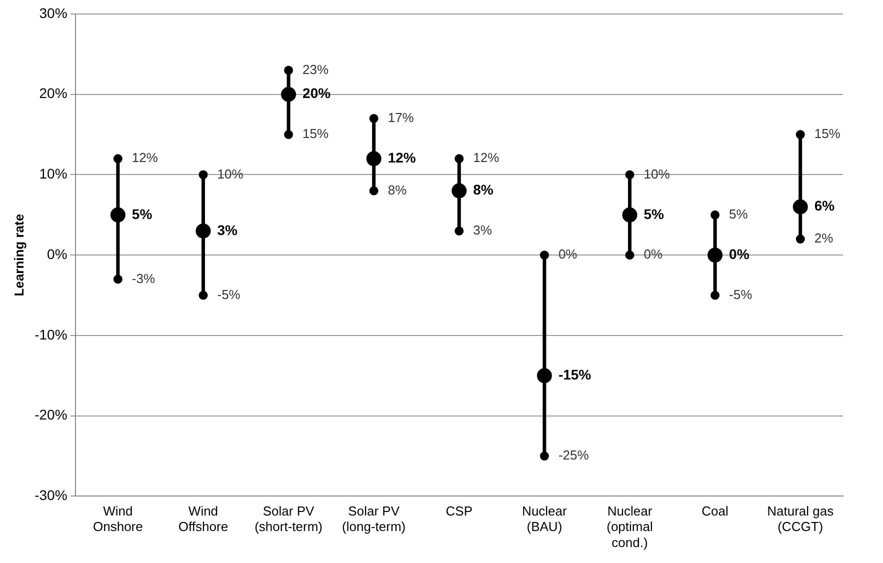 This screenshot has height=563, width=883. I want to click on annotation: 8%, so click(398, 190).